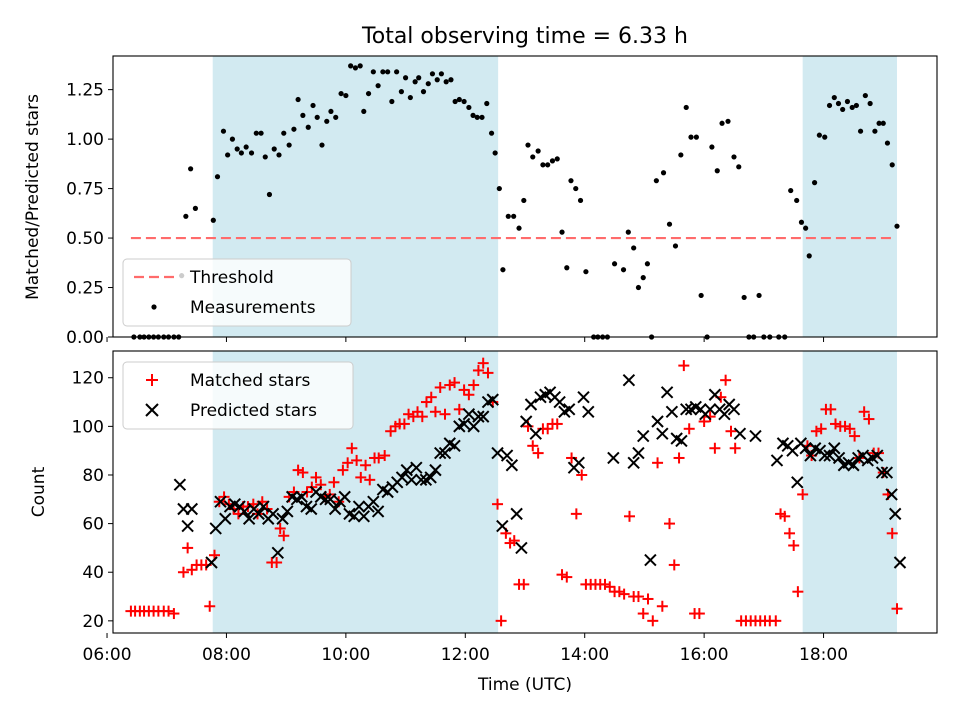  I want to click on top-y-axis-label: Matched/Predicted stars, so click(33, 197).